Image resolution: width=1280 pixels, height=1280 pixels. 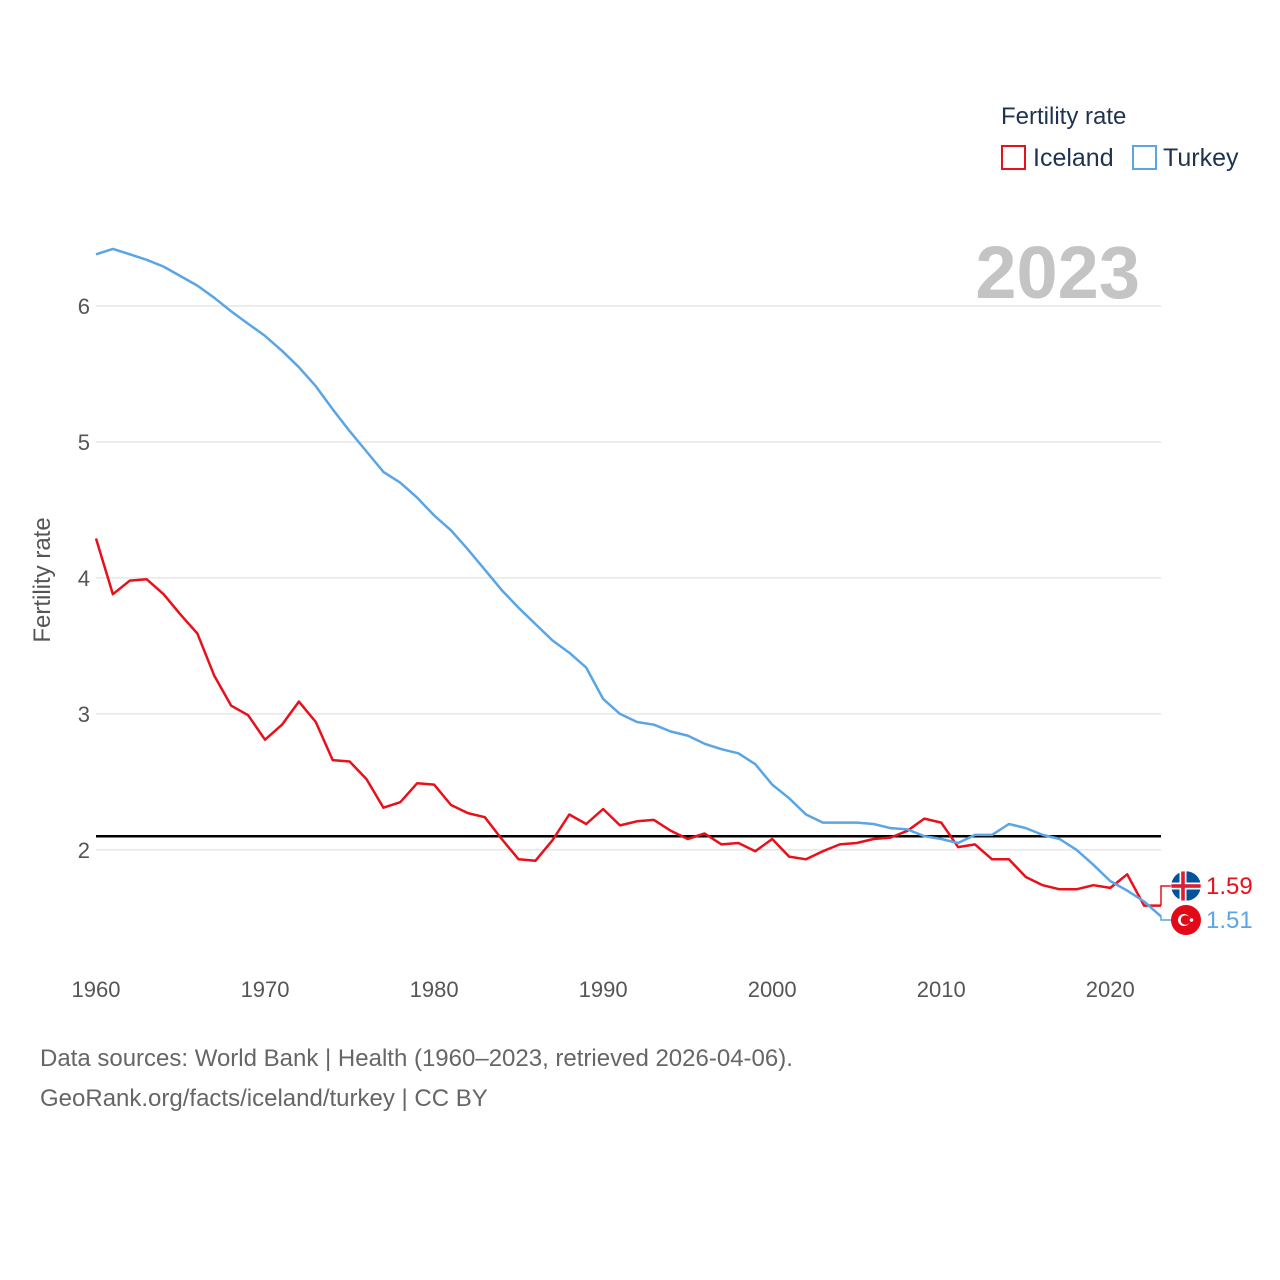 What do you see at coordinates (1073, 158) in the screenshot?
I see `legend-label-iceland: Iceland` at bounding box center [1073, 158].